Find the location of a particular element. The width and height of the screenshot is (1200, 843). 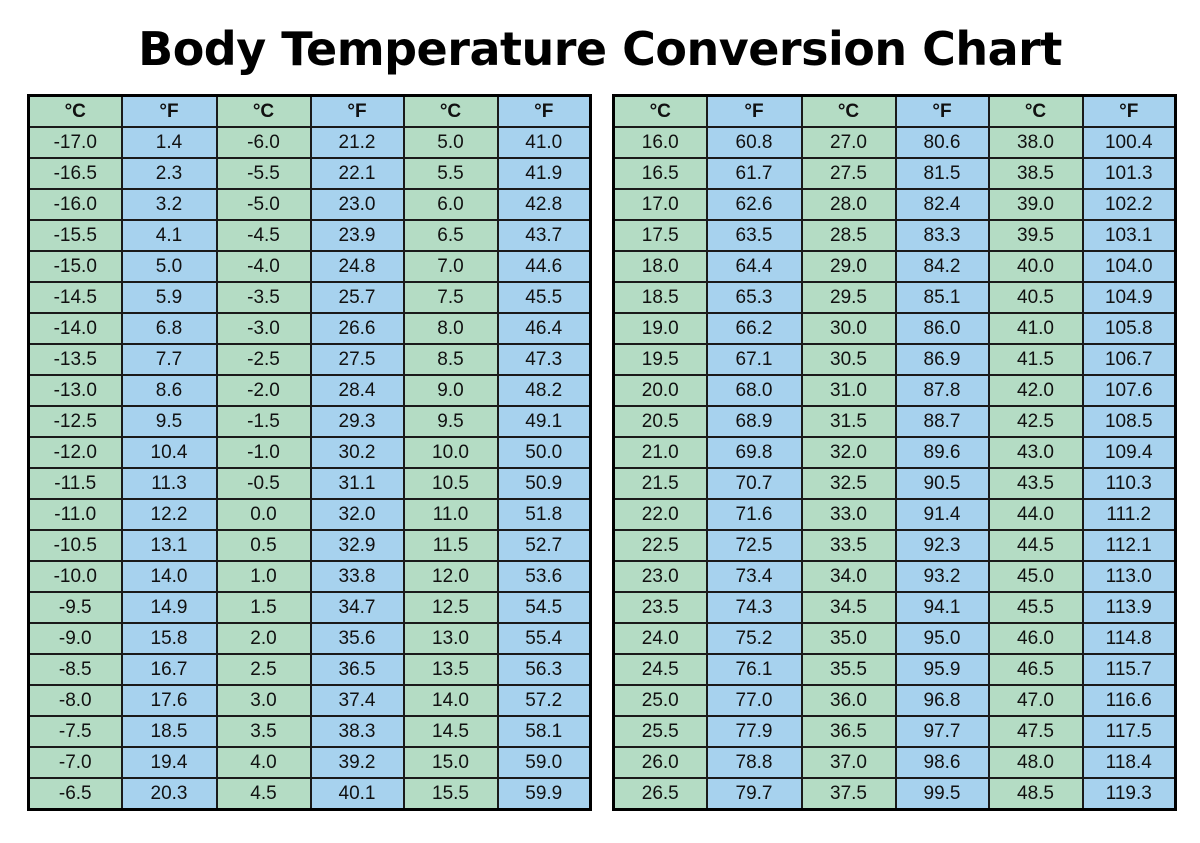

fahrenheit-cell: 57.2 is located at coordinates (544, 700).